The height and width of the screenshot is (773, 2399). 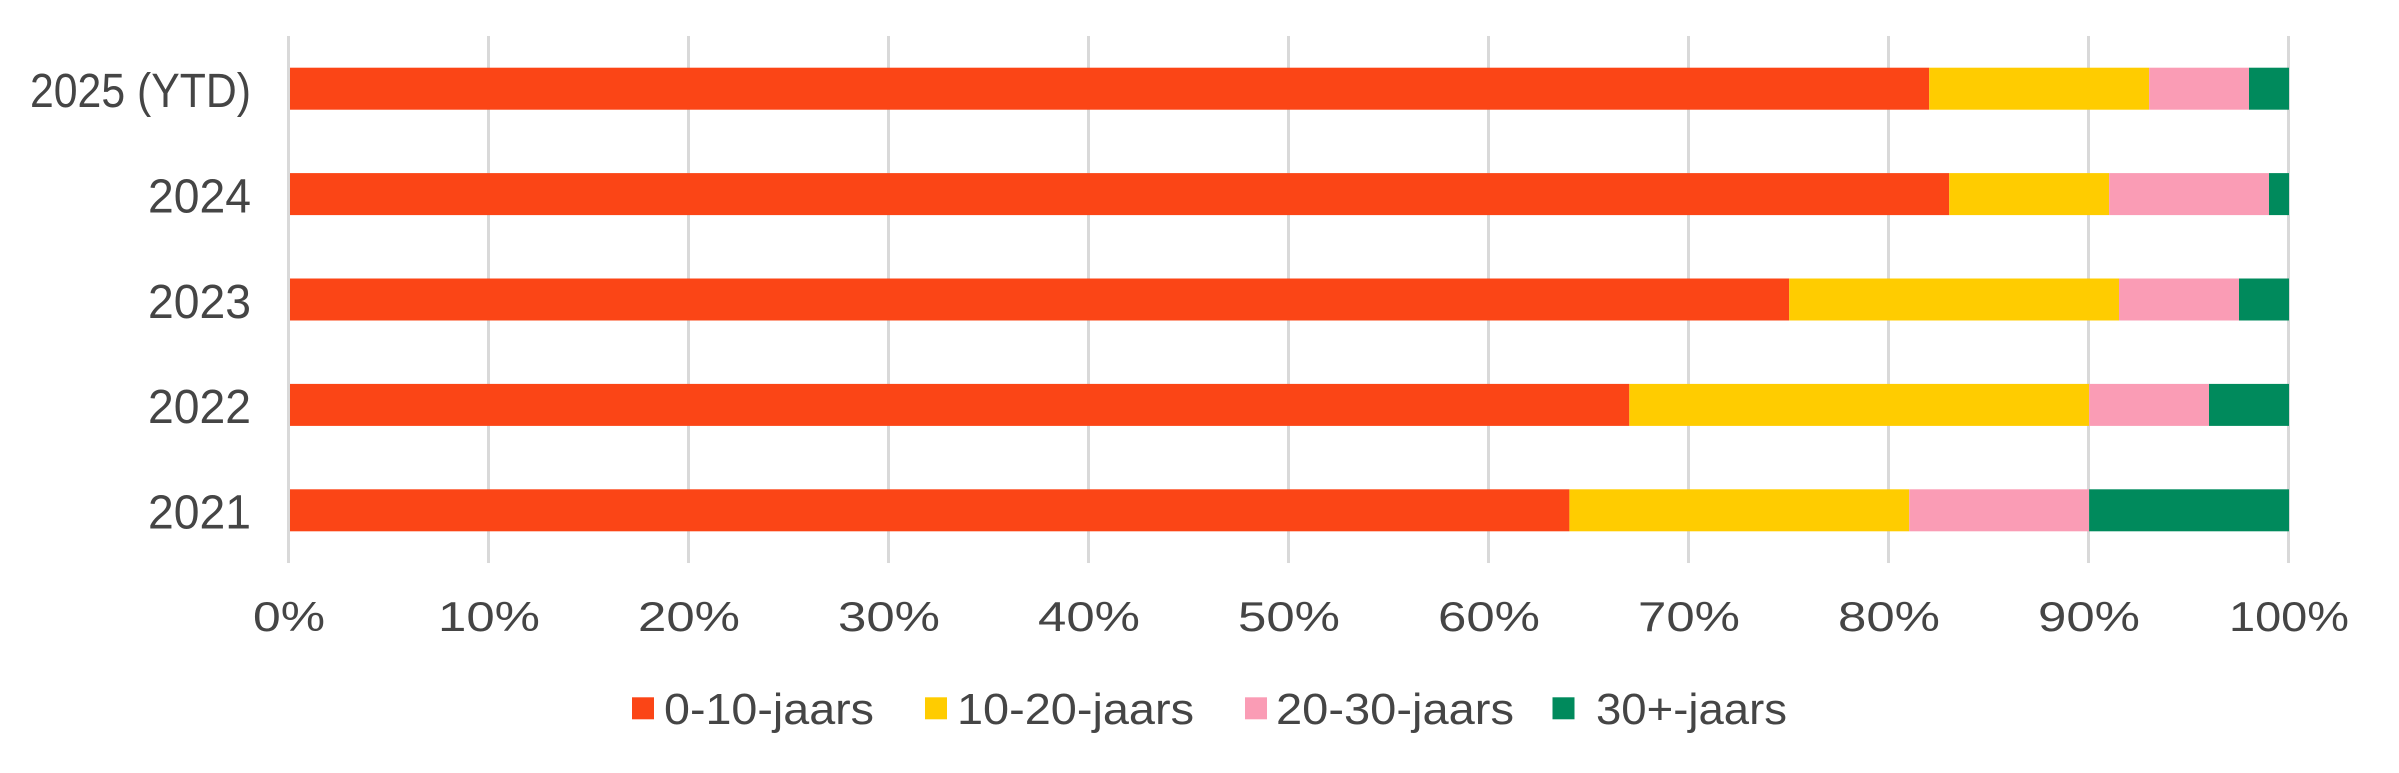 What do you see at coordinates (140, 91) in the screenshot?
I see `svg-text: 2025 (YTD)` at bounding box center [140, 91].